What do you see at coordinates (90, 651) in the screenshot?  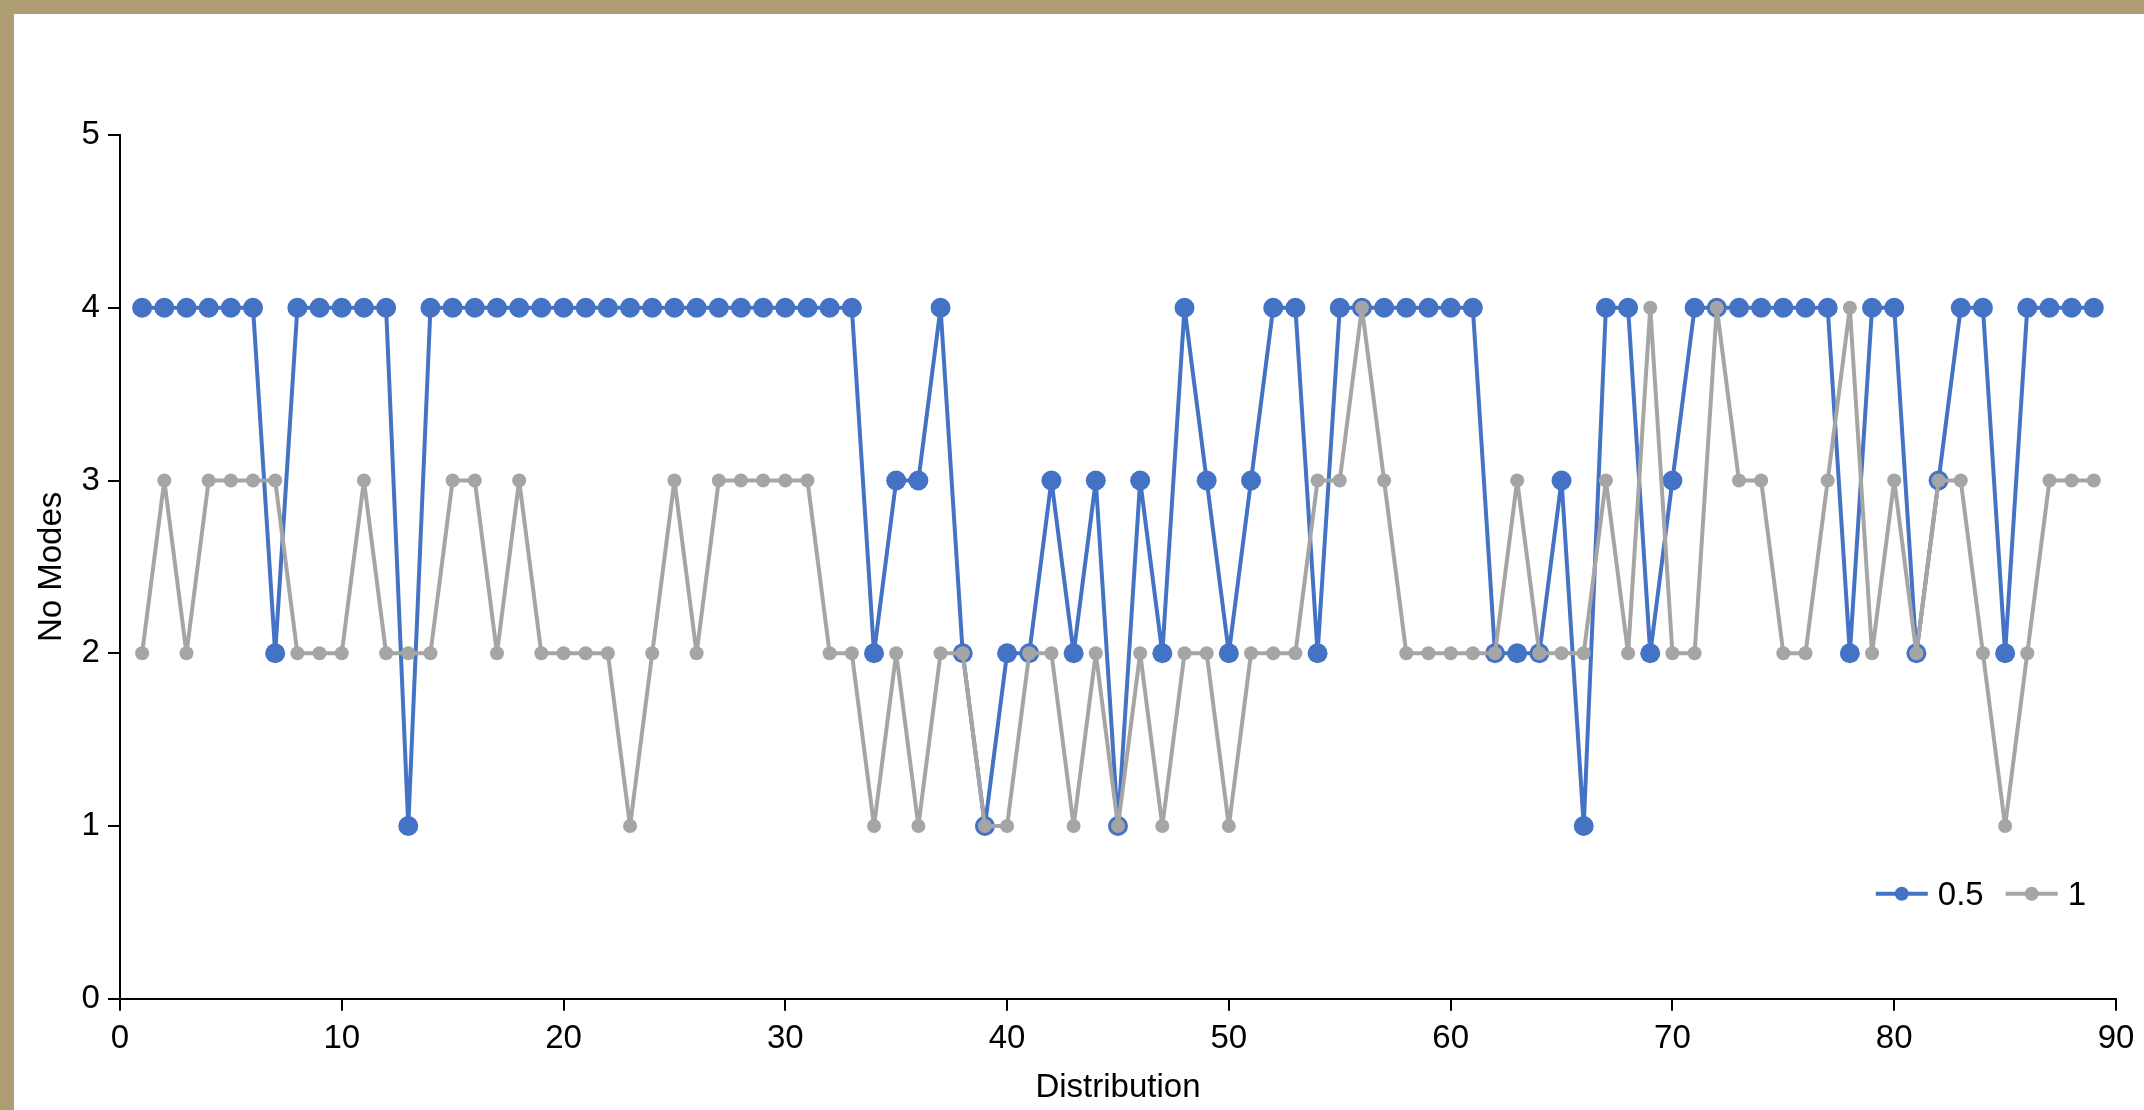 I see `y-tick-label: 2` at bounding box center [90, 651].